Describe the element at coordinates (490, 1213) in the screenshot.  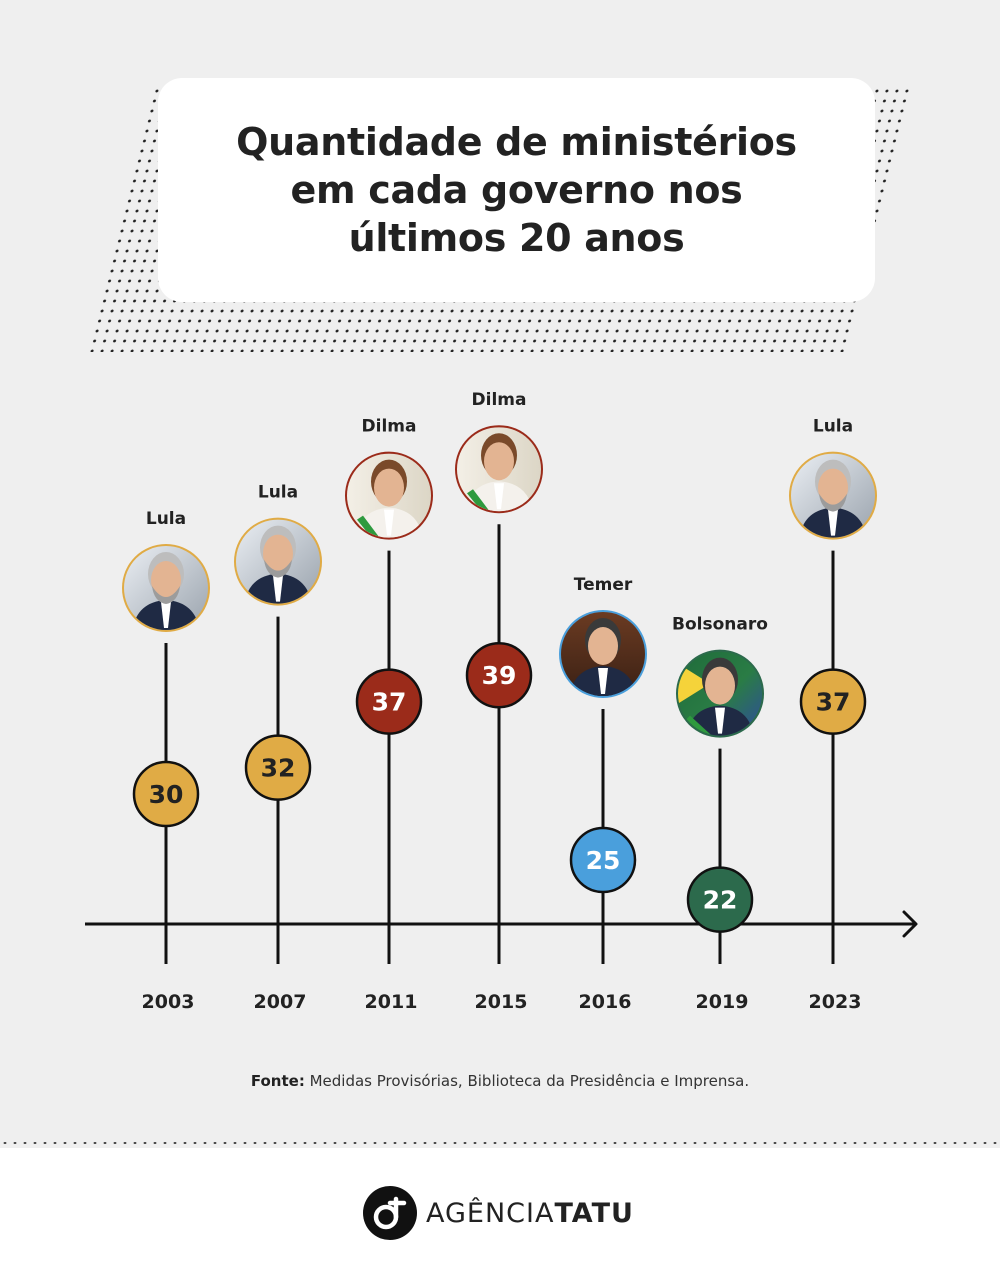
I see `brand-name-light: AGÊNCIA` at that location.